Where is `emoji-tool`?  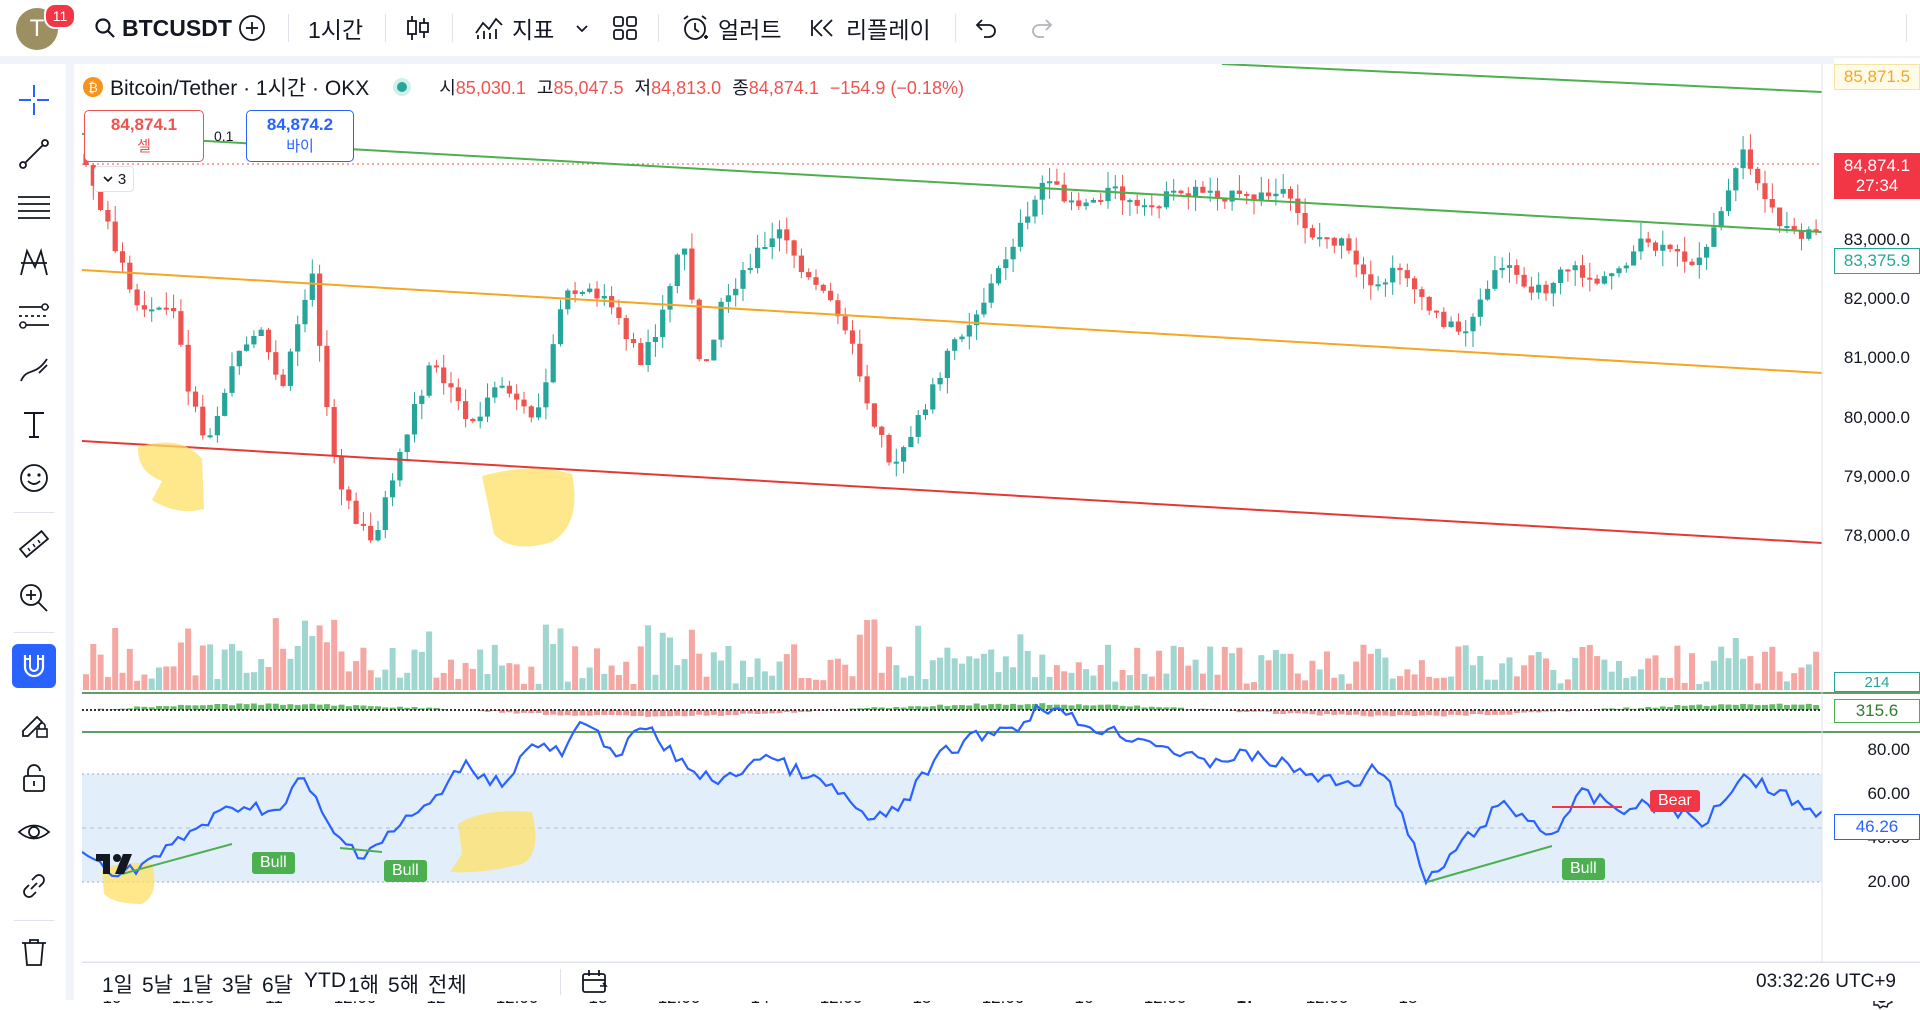 emoji-tool is located at coordinates (34, 478).